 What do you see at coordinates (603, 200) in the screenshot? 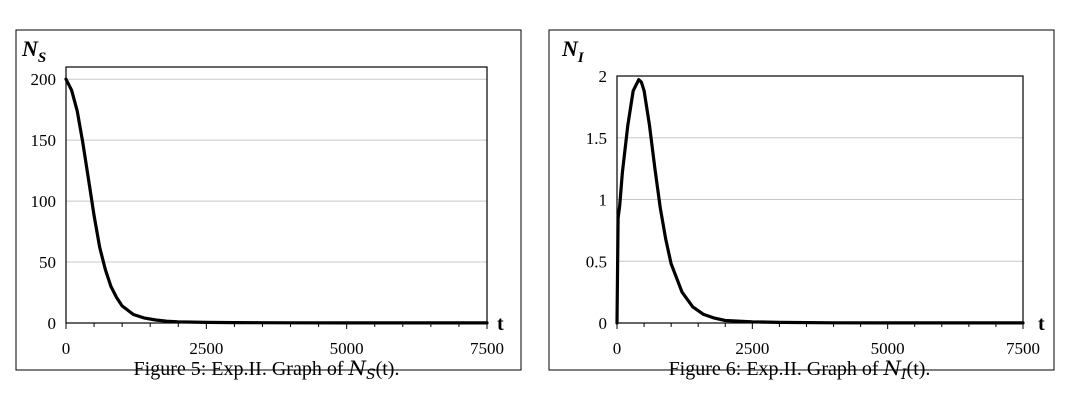
I see `y-tick-label-ni-2: 1` at bounding box center [603, 200].